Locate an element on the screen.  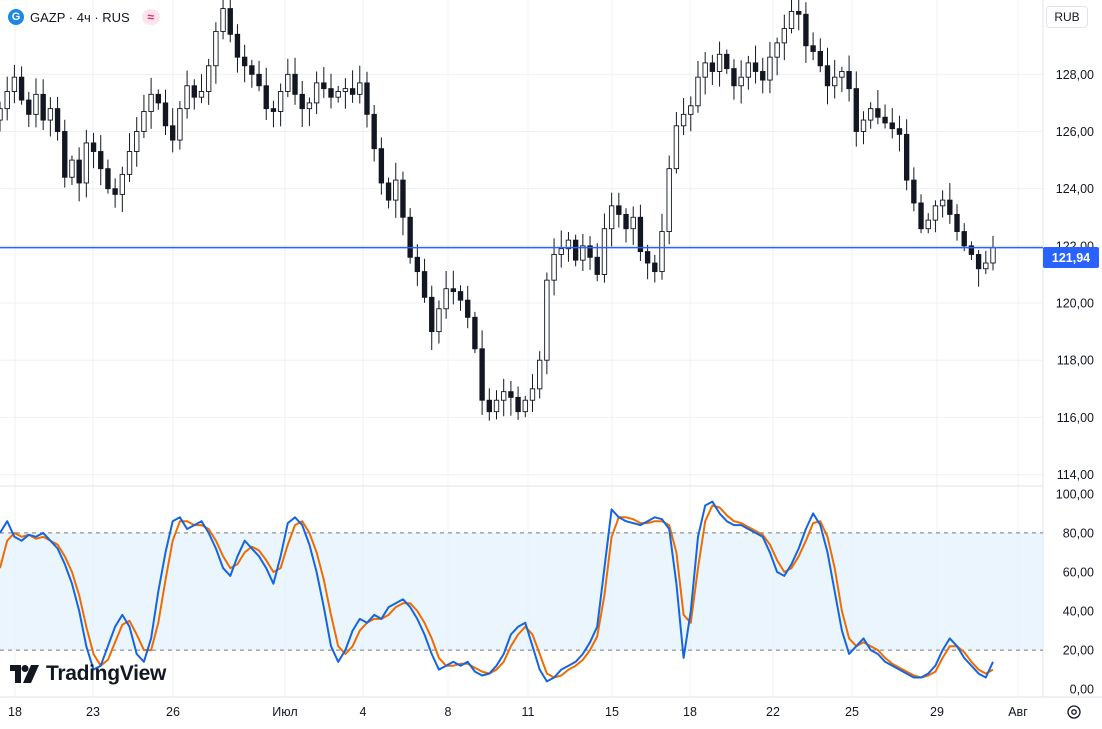
time-axis: 18 23 26 Июл 4 8 11 15 18 22 25 29 Авг is located at coordinates (551, 707).